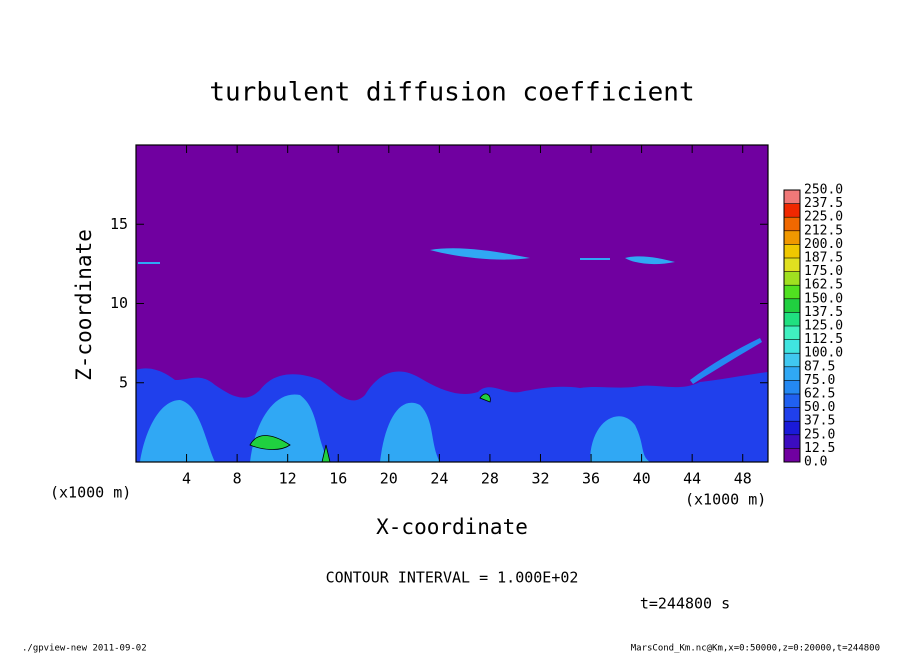 This screenshot has height=654, width=904. Describe the element at coordinates (288, 479) in the screenshot. I see `x-tick-label: 12` at that location.